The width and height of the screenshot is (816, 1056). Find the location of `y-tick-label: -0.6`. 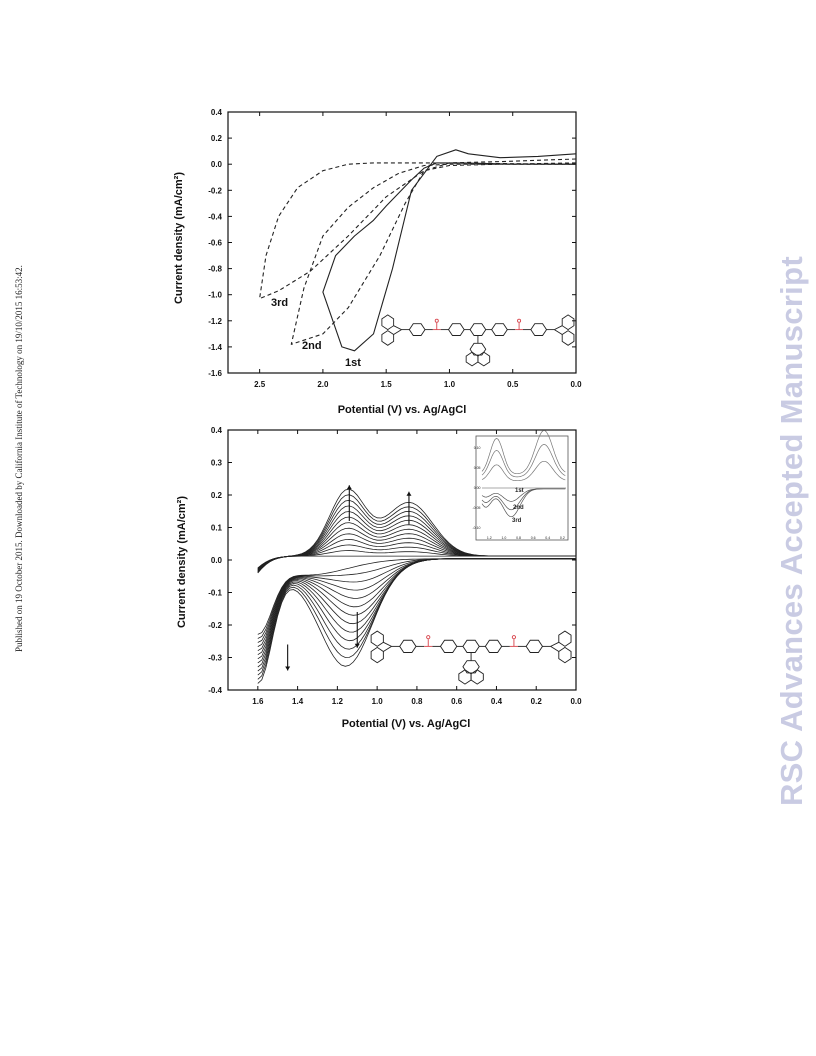

y-tick-label: -0.6 is located at coordinates (215, 243).